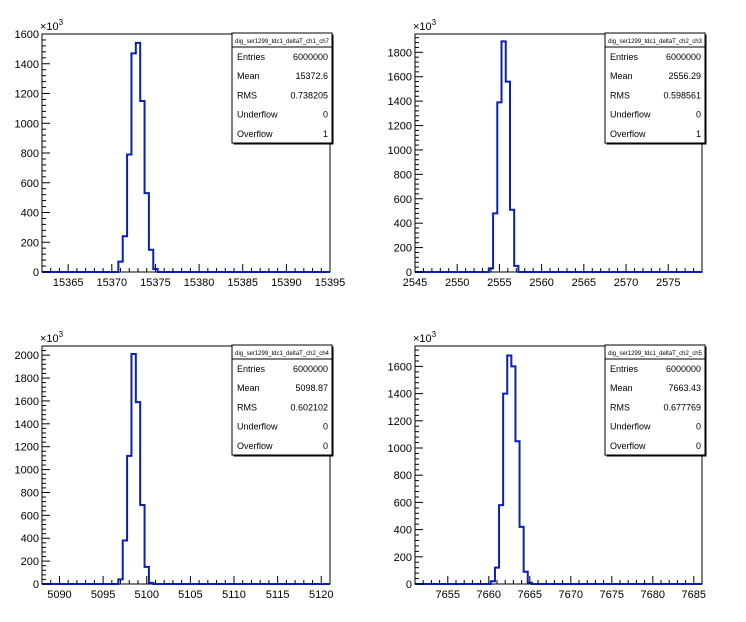 The image size is (746, 622). Describe the element at coordinates (684, 388) in the screenshot. I see `stats-value: 7663.43` at that location.